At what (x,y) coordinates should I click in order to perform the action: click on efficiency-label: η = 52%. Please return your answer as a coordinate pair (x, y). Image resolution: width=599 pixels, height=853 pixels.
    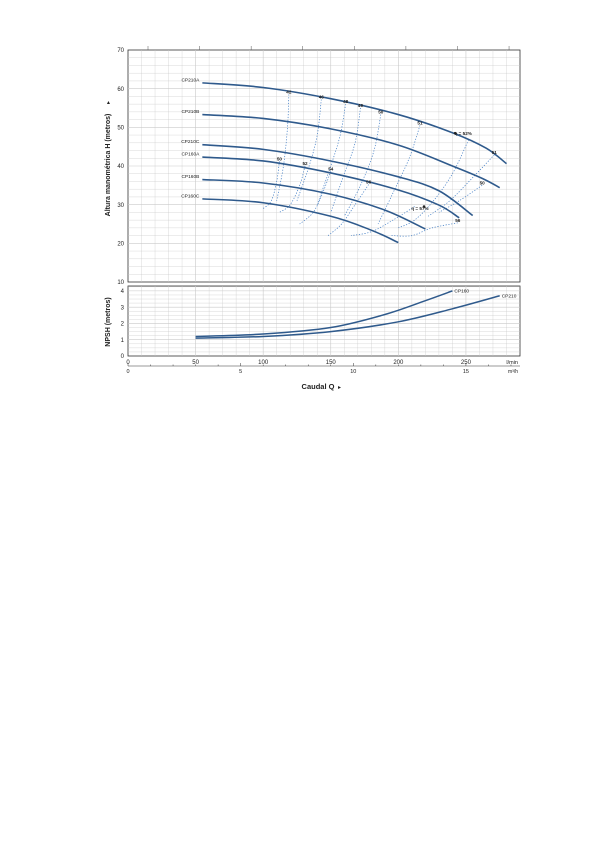
    Looking at the image, I should click on (463, 133).